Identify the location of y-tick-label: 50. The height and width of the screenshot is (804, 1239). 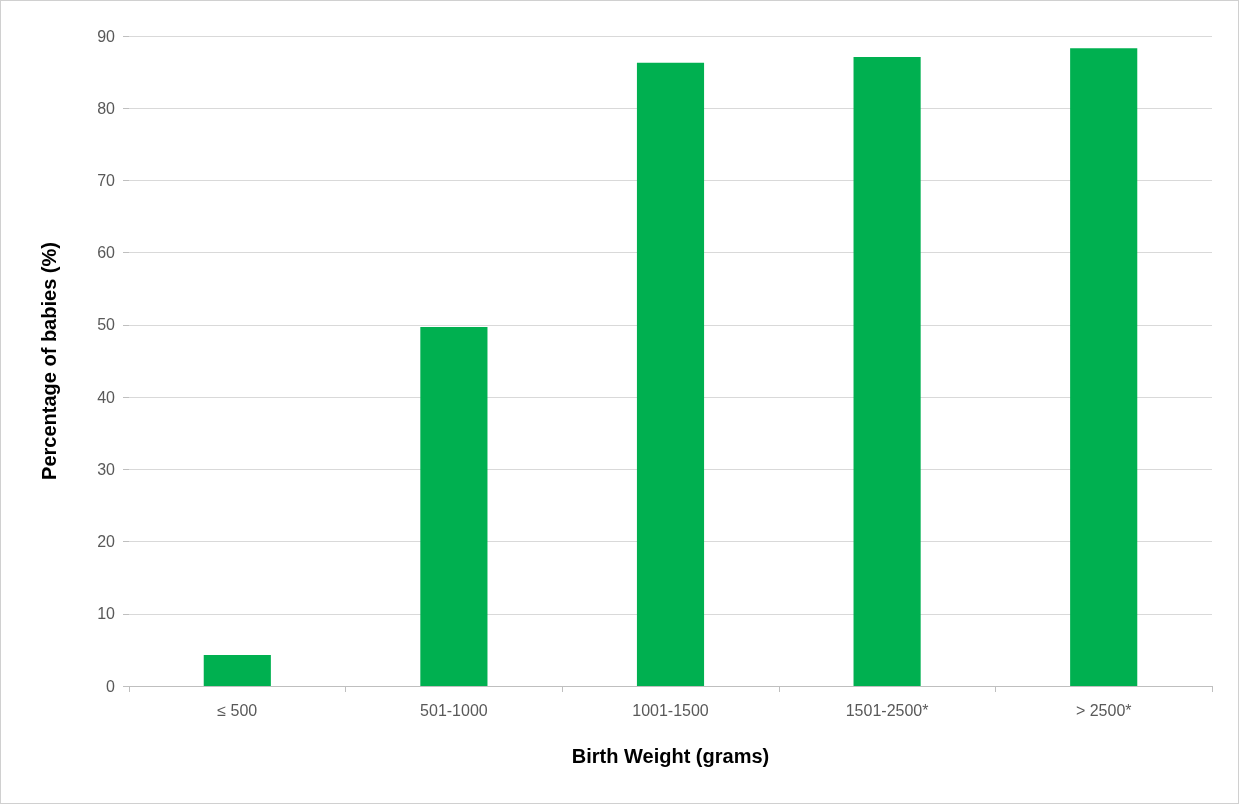
(106, 325).